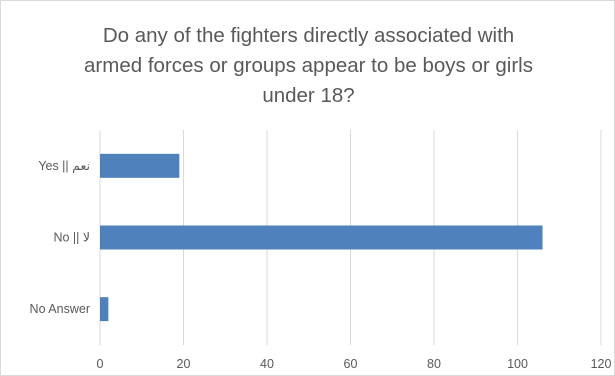  What do you see at coordinates (517, 364) in the screenshot?
I see `x-tick-label-5: 100` at bounding box center [517, 364].